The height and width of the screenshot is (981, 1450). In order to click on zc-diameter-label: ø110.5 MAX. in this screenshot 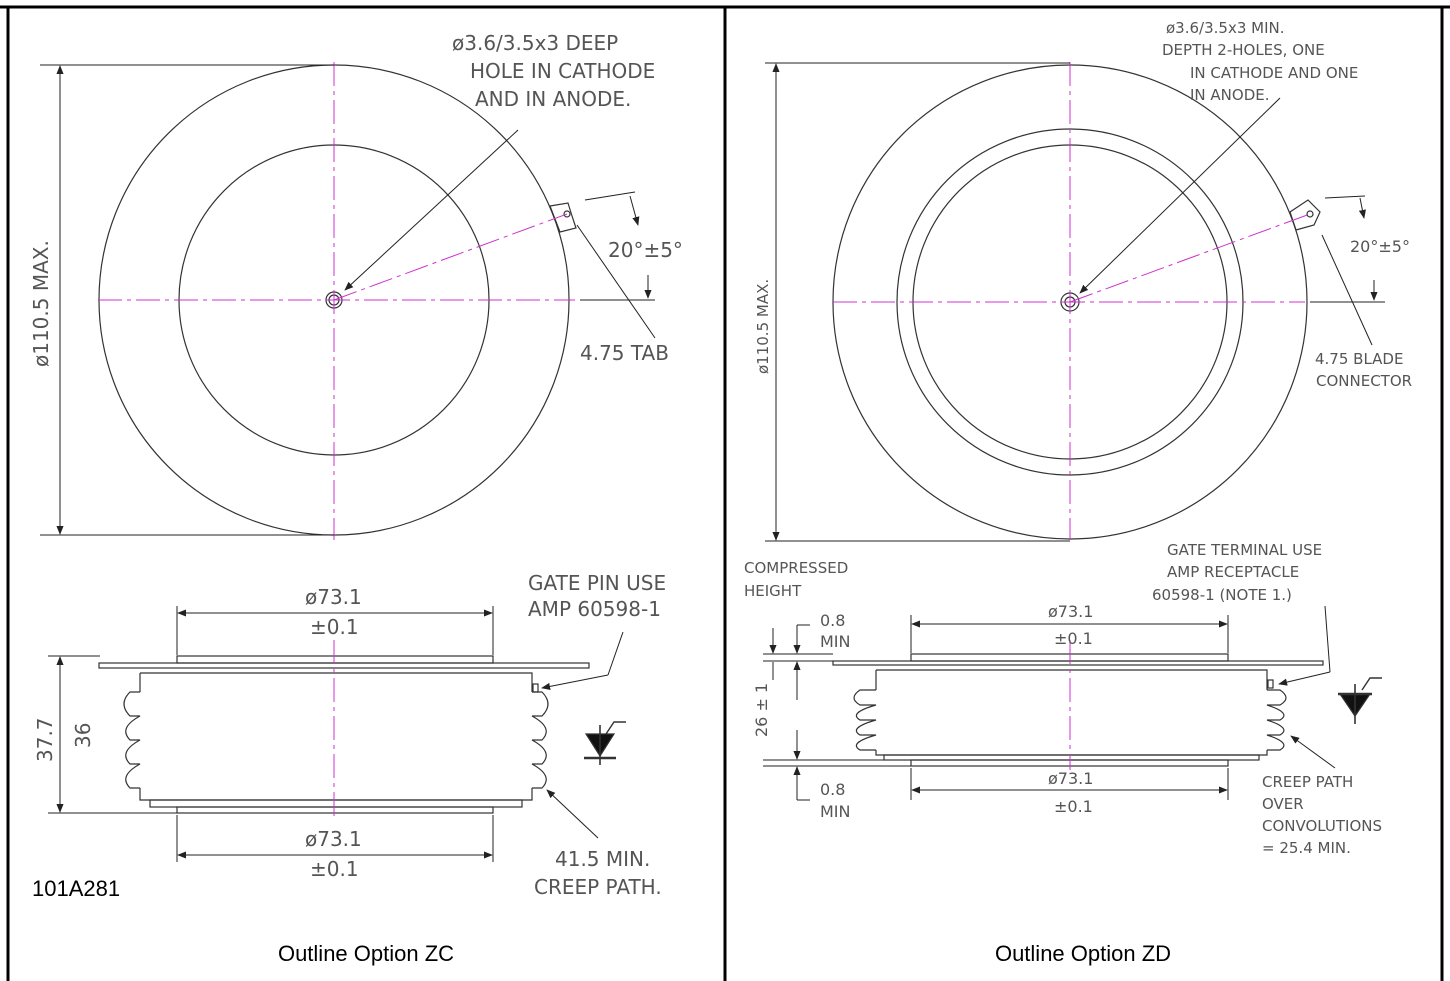, I will do `click(41, 303)`.